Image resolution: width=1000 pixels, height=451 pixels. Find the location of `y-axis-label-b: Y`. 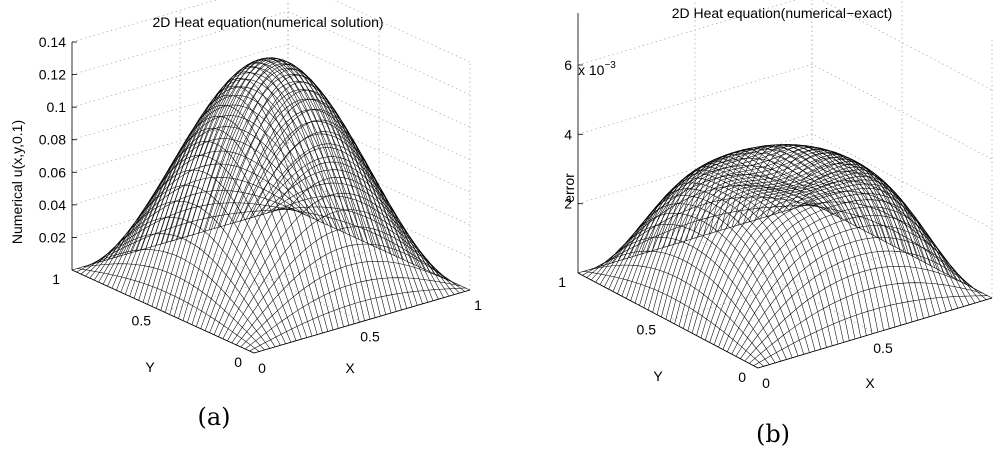

y-axis-label-b: Y is located at coordinates (658, 376).